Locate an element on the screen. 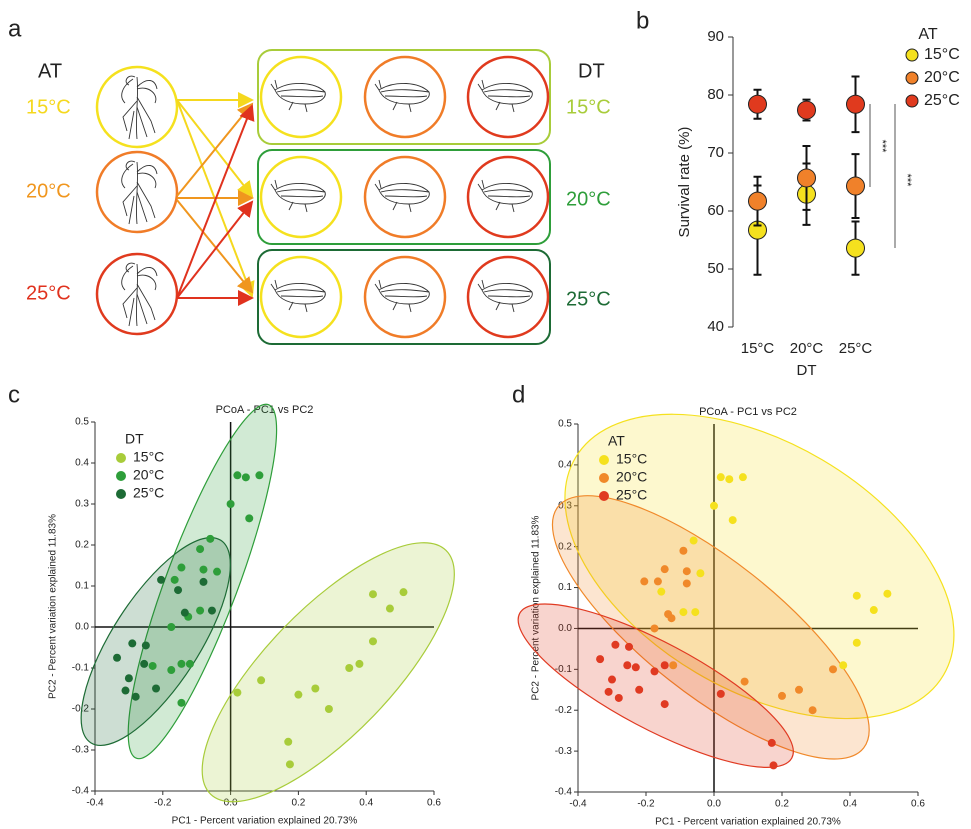  panel-label: c is located at coordinates (14, 394).